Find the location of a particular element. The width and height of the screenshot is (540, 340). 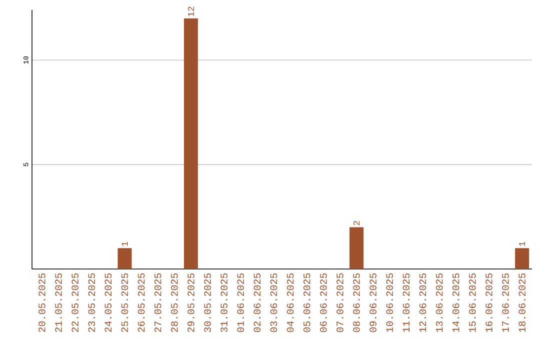

x-tick-label: 20.05.2025 is located at coordinates (42, 302).